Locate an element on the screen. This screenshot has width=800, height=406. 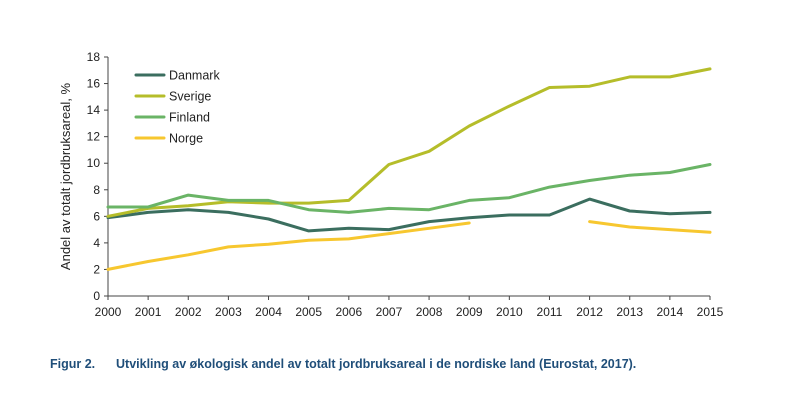
x-tick-label: 2005 is located at coordinates (308, 312).